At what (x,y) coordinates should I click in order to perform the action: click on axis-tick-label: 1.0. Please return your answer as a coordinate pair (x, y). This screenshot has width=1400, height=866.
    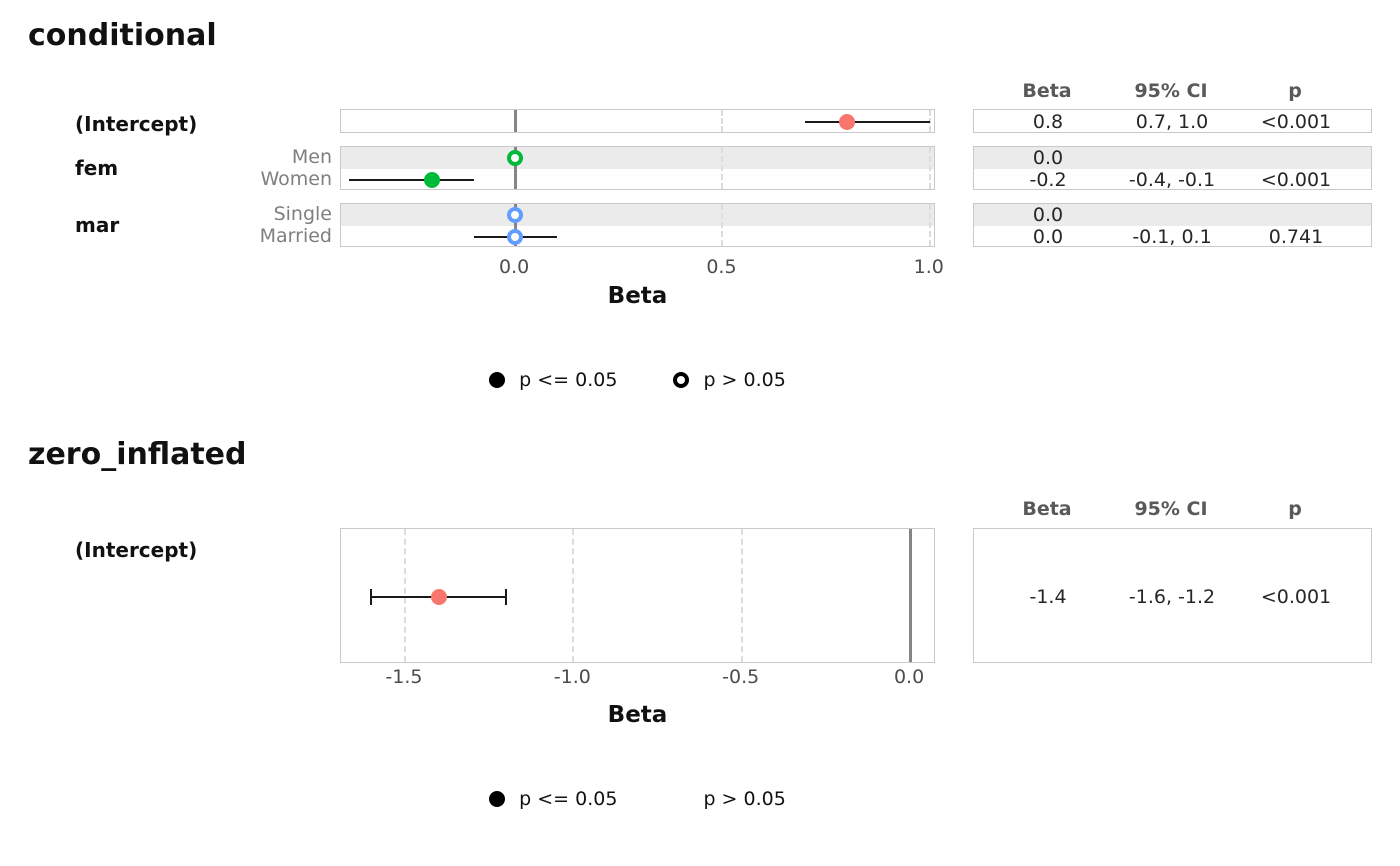
    Looking at the image, I should click on (928, 267).